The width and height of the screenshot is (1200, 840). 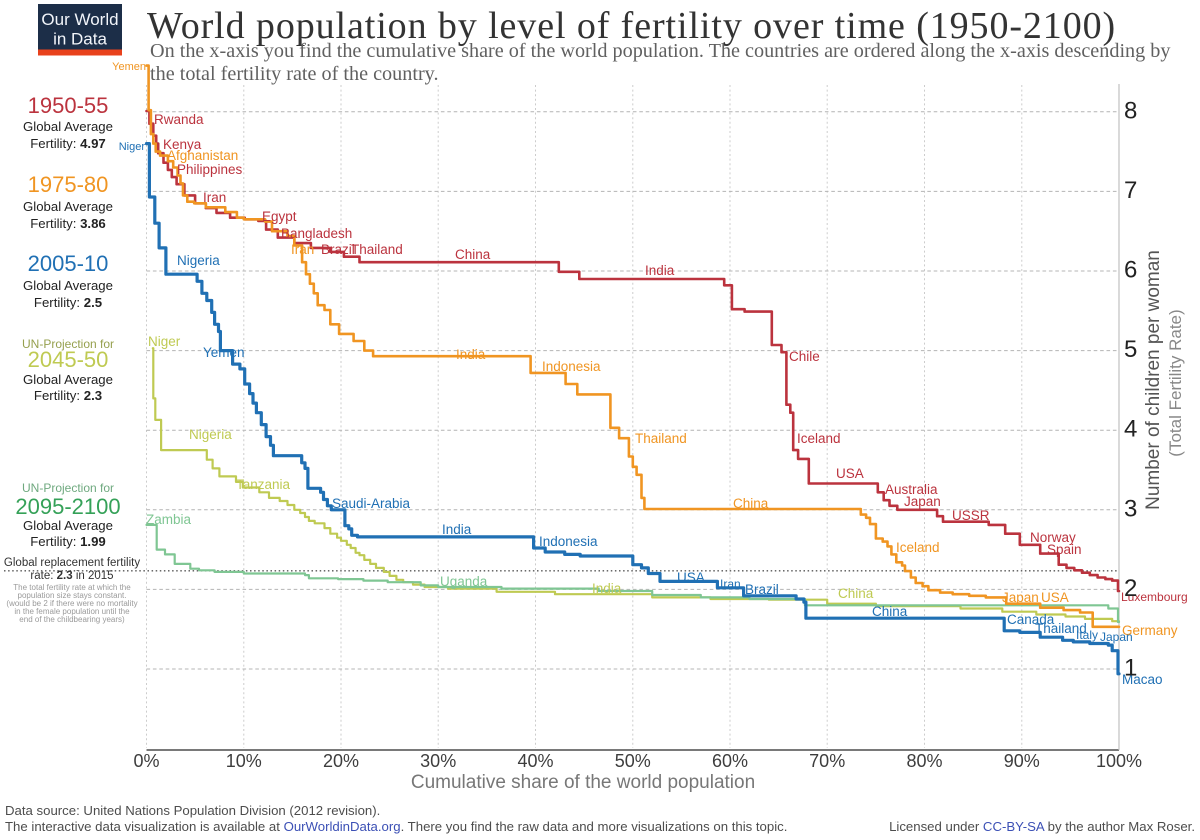 I want to click on svg-text: Luxembourg, so click(x=1154, y=597).